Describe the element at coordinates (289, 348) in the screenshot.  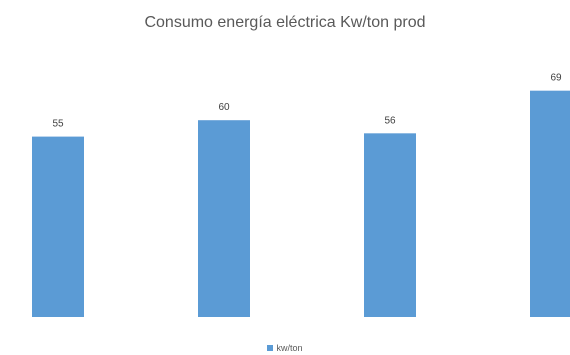
I see `legend-label: kw/ton` at that location.